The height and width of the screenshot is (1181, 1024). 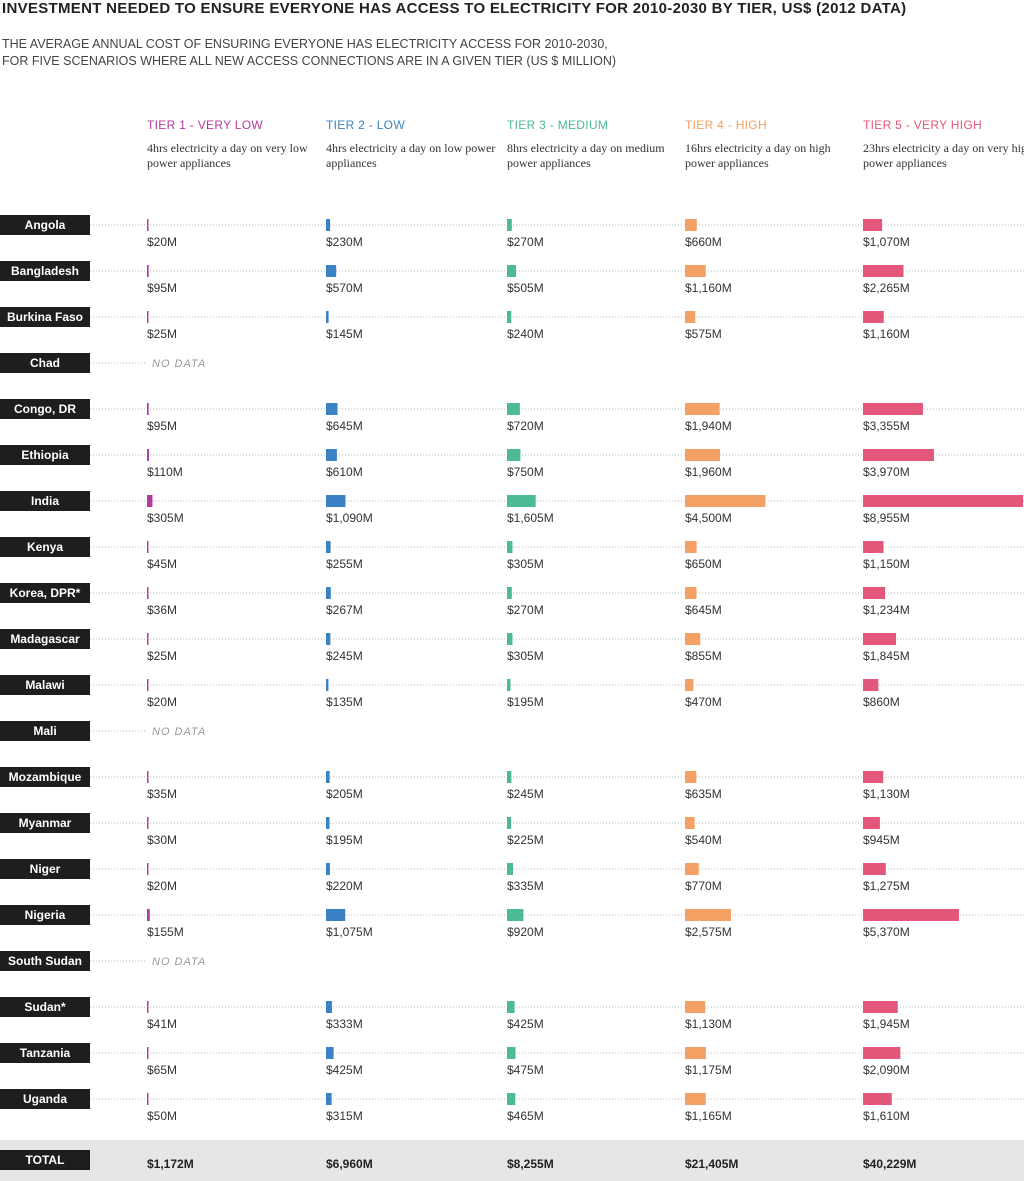 What do you see at coordinates (344, 288) in the screenshot?
I see `value-label: $570M` at bounding box center [344, 288].